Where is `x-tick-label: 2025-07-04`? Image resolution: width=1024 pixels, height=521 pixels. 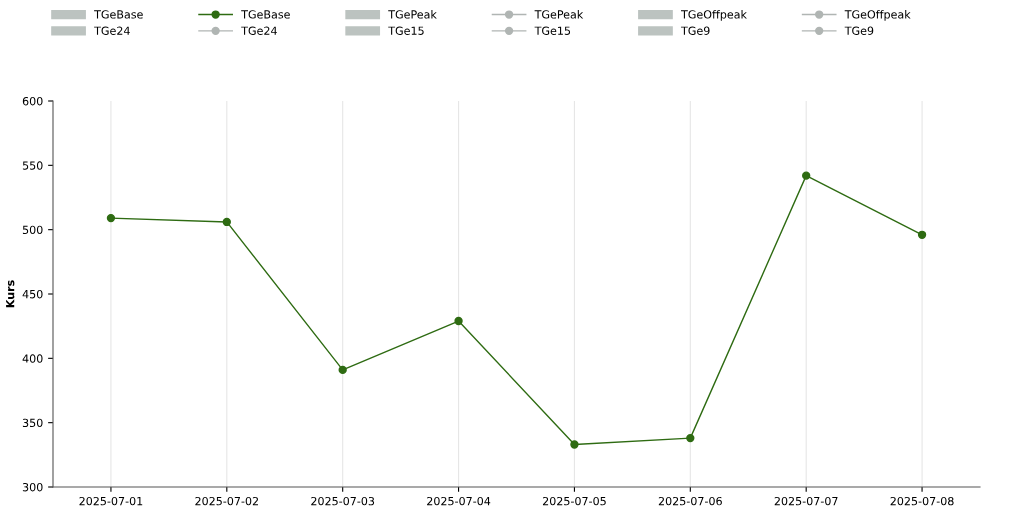
x-tick-label: 2025-07-04 is located at coordinates (459, 501).